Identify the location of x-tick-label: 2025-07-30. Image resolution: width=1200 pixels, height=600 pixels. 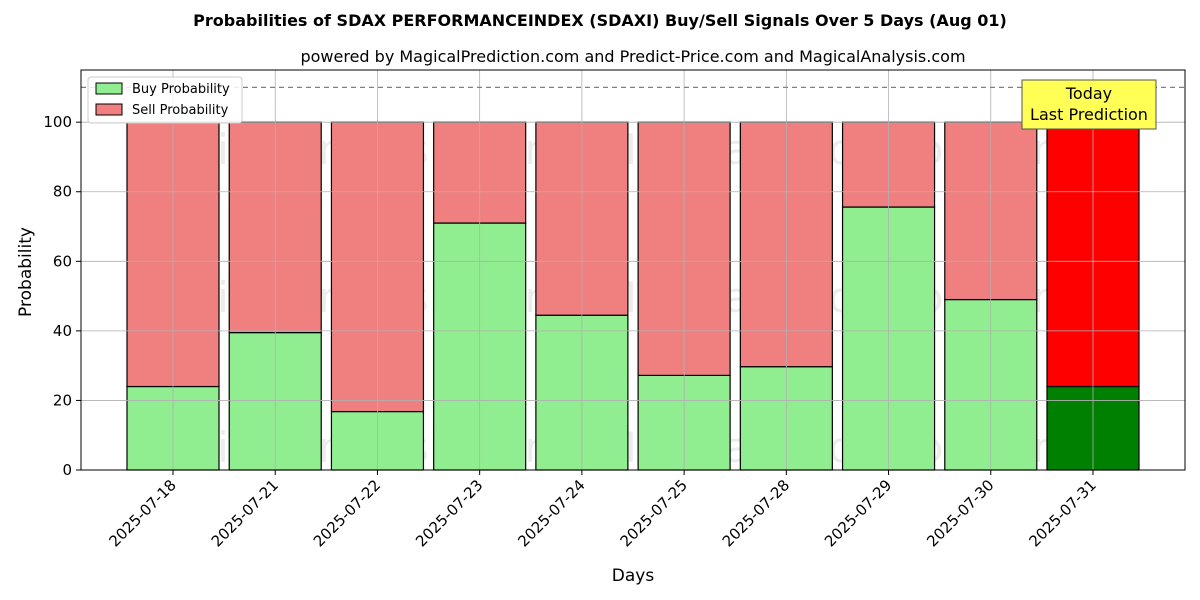
(960, 513).